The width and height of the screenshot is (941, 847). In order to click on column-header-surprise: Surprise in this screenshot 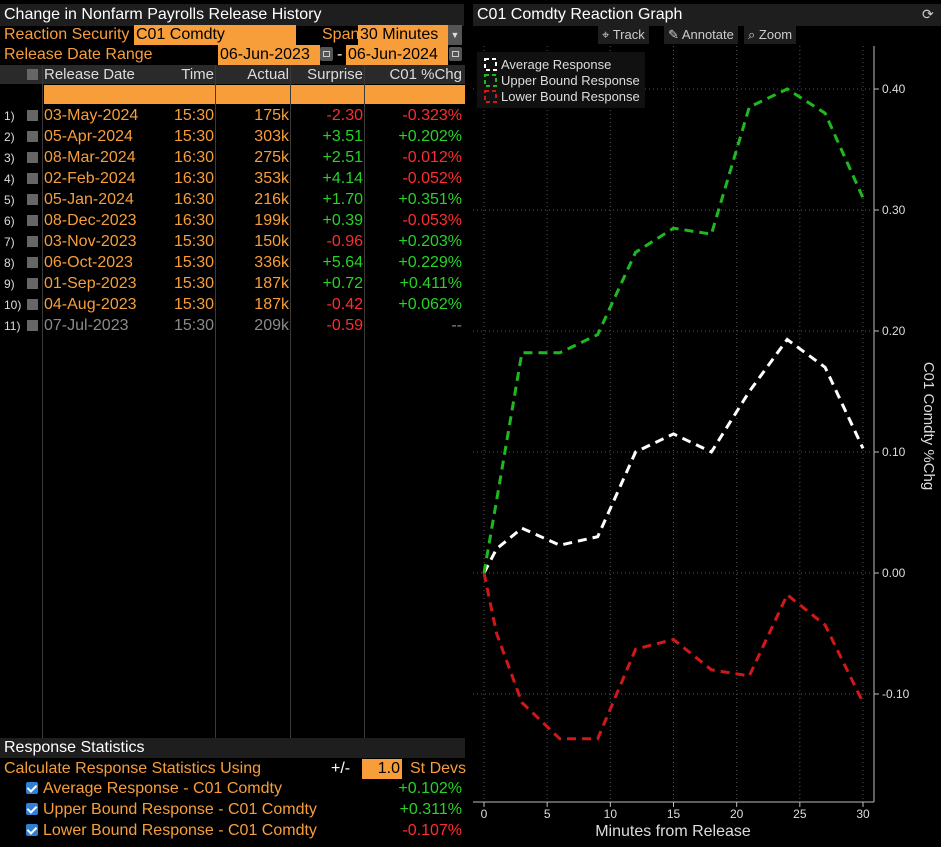, I will do `click(335, 74)`.